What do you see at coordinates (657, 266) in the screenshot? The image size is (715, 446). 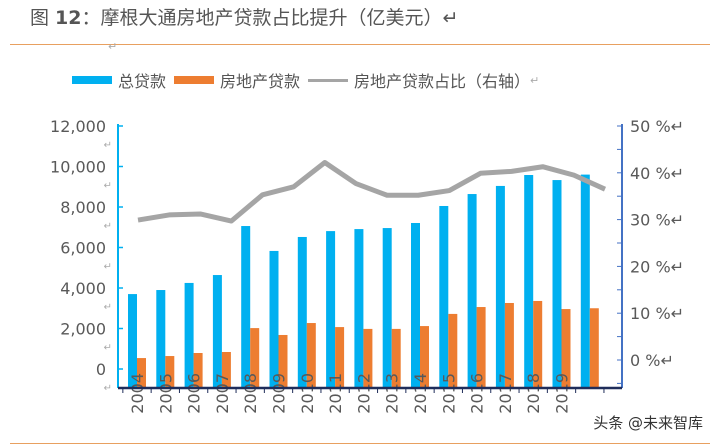 I see `right-tick-label: 20 %↵` at bounding box center [657, 266].